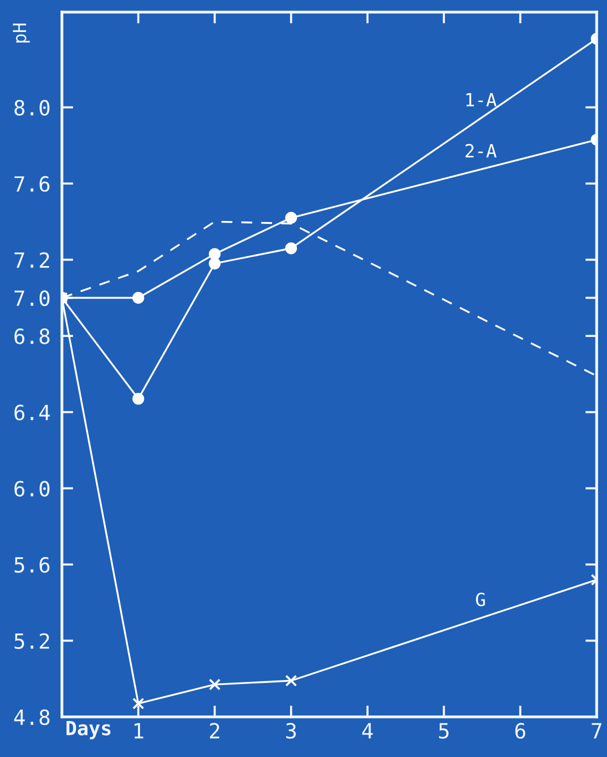 This screenshot has height=757, width=607. Describe the element at coordinates (32, 298) in the screenshot. I see `y-tick-label: 7.0` at that location.